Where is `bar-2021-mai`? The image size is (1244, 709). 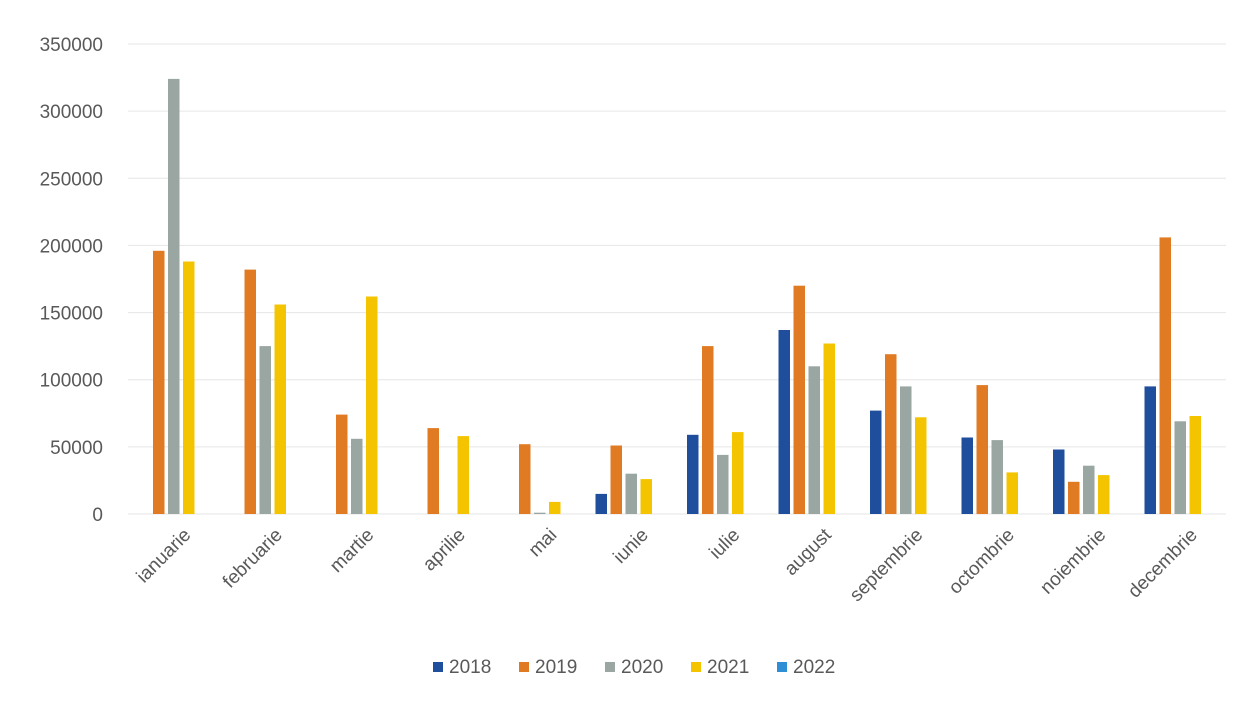
bar-2021-mai is located at coordinates (555, 507).